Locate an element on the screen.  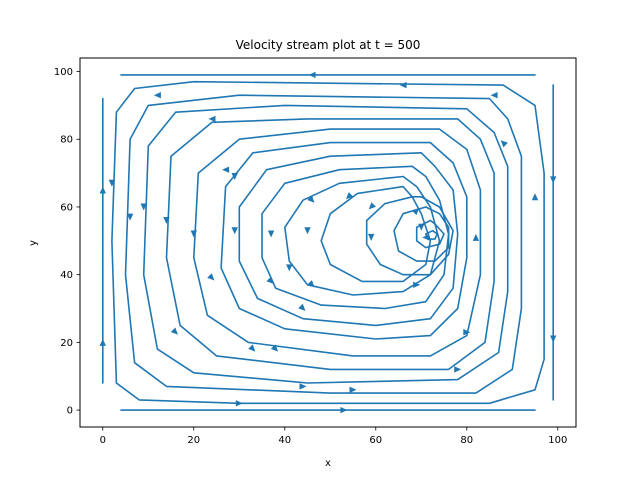
x-tick-label: 80 is located at coordinates (466, 440).